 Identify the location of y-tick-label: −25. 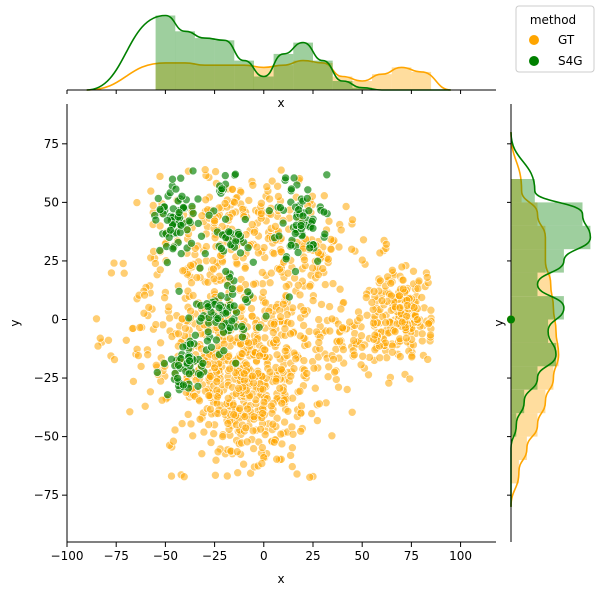
(46, 378).